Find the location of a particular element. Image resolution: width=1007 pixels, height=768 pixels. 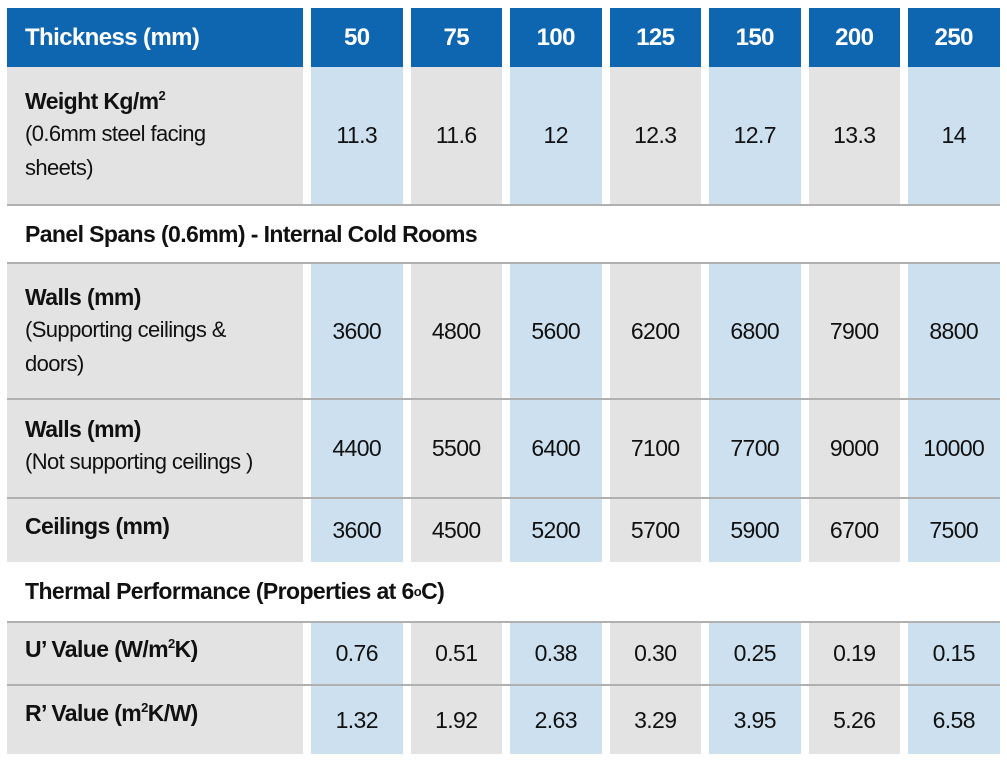

header-thickness: 125 is located at coordinates (655, 37).